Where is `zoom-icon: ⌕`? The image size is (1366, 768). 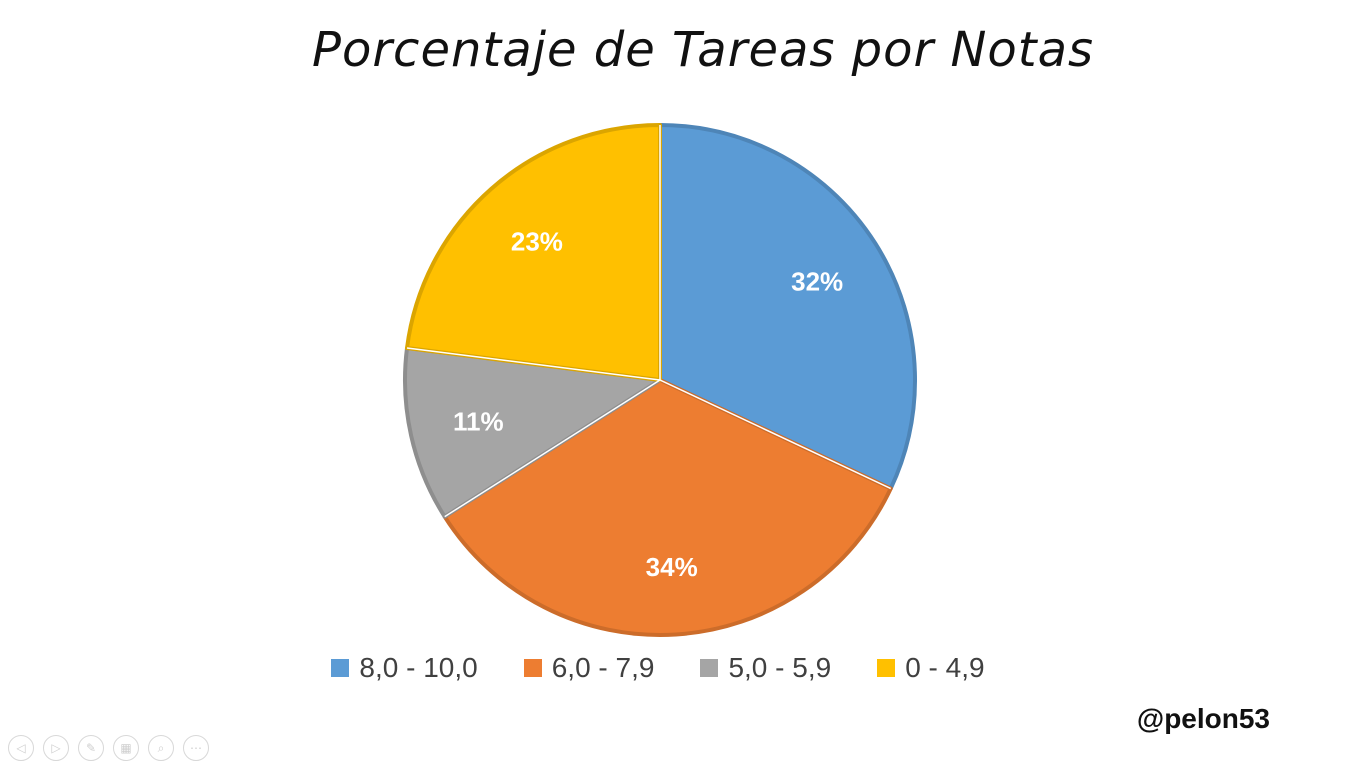 zoom-icon: ⌕ is located at coordinates (161, 748).